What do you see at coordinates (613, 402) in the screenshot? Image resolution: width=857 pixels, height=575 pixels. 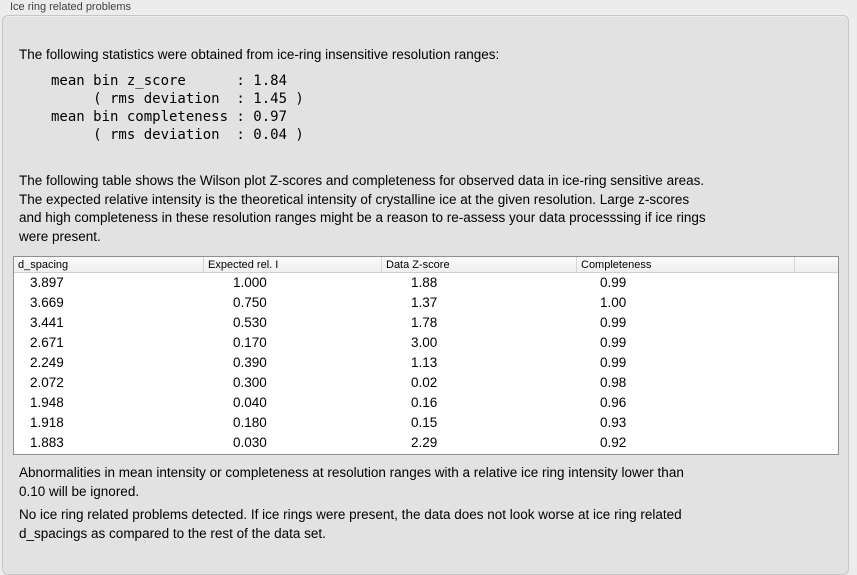 I see `table-cell: 0.96` at bounding box center [613, 402].